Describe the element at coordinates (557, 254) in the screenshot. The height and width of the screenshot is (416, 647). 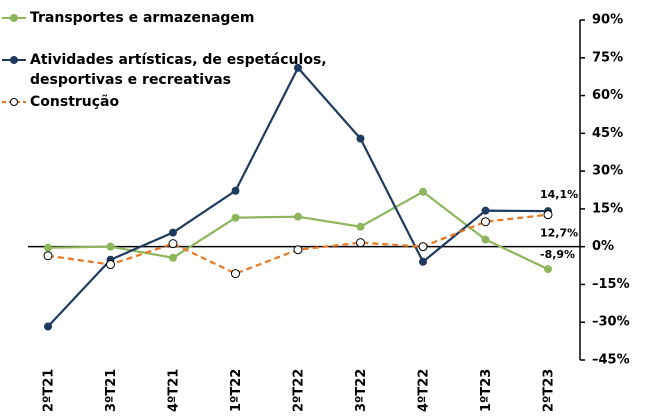
I see `value-label: -8,9%` at that location.